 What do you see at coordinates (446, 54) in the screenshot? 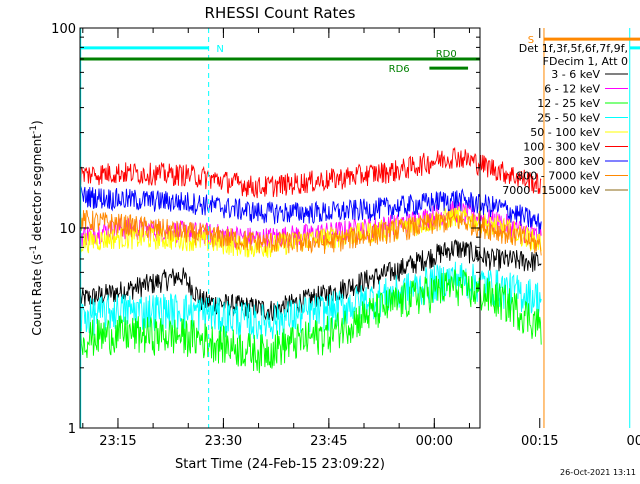
I see `rd0-flag-label: RD0` at bounding box center [446, 54].